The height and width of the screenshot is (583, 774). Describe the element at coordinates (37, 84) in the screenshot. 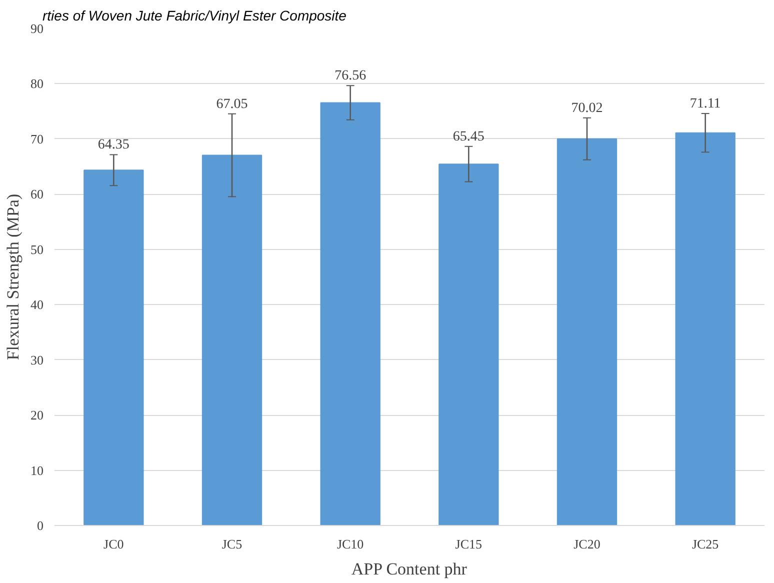

I see `y-tick-label: 80` at that location.